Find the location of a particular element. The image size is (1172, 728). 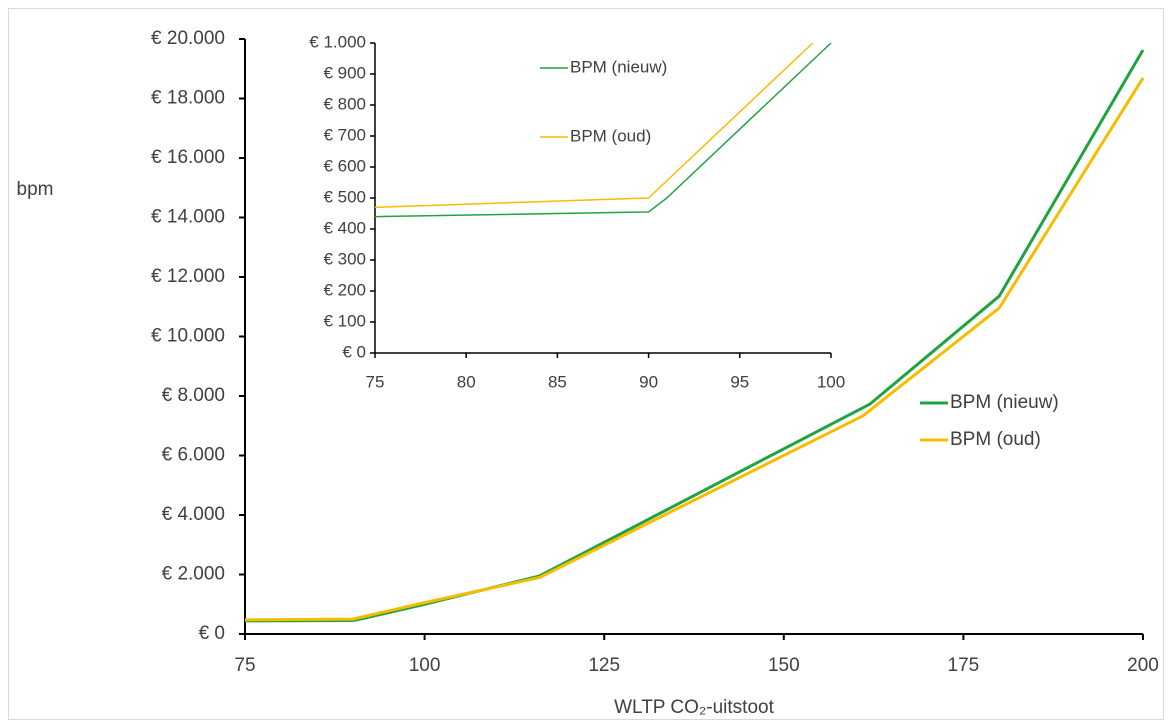

x-tick-label: 80 is located at coordinates (466, 381).